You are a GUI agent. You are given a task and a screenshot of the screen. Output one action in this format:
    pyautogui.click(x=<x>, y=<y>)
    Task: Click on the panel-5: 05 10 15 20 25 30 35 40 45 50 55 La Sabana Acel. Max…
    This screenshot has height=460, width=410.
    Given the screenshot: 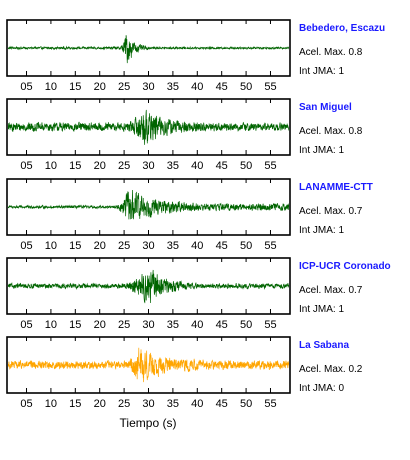 What is the action you would take?
    pyautogui.click(x=184, y=373)
    